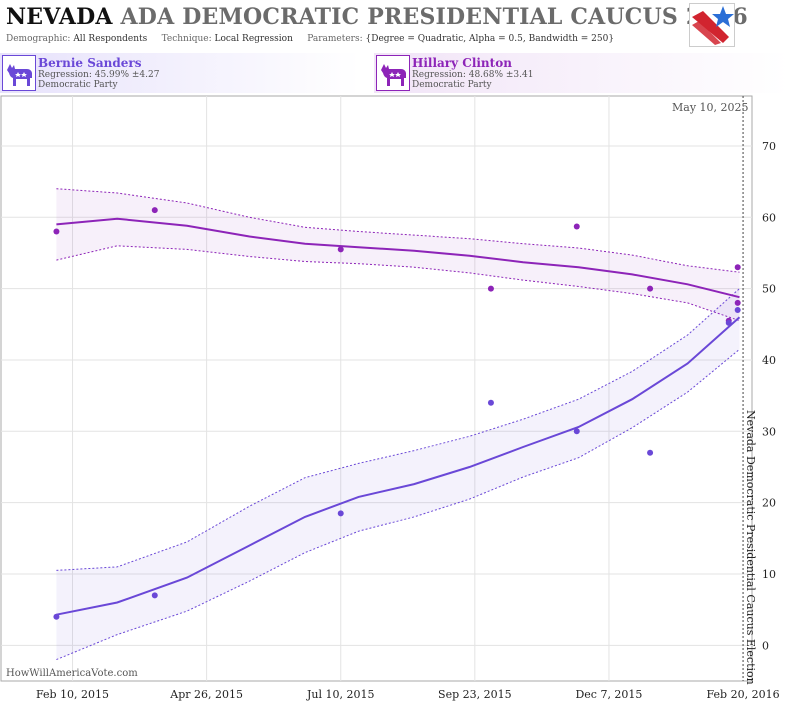 Image resolution: width=789 pixels, height=704 pixels. Describe the element at coordinates (710, 107) in the screenshot. I see `date-stamp: May 10, 2025` at that location.